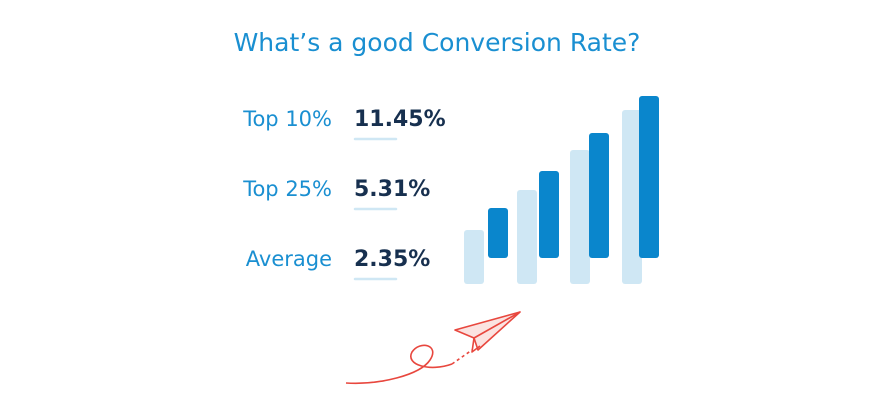 This screenshot has width=875, height=406. What do you see at coordinates (496, 332) in the screenshot?
I see `plane-fold` at bounding box center [496, 332].